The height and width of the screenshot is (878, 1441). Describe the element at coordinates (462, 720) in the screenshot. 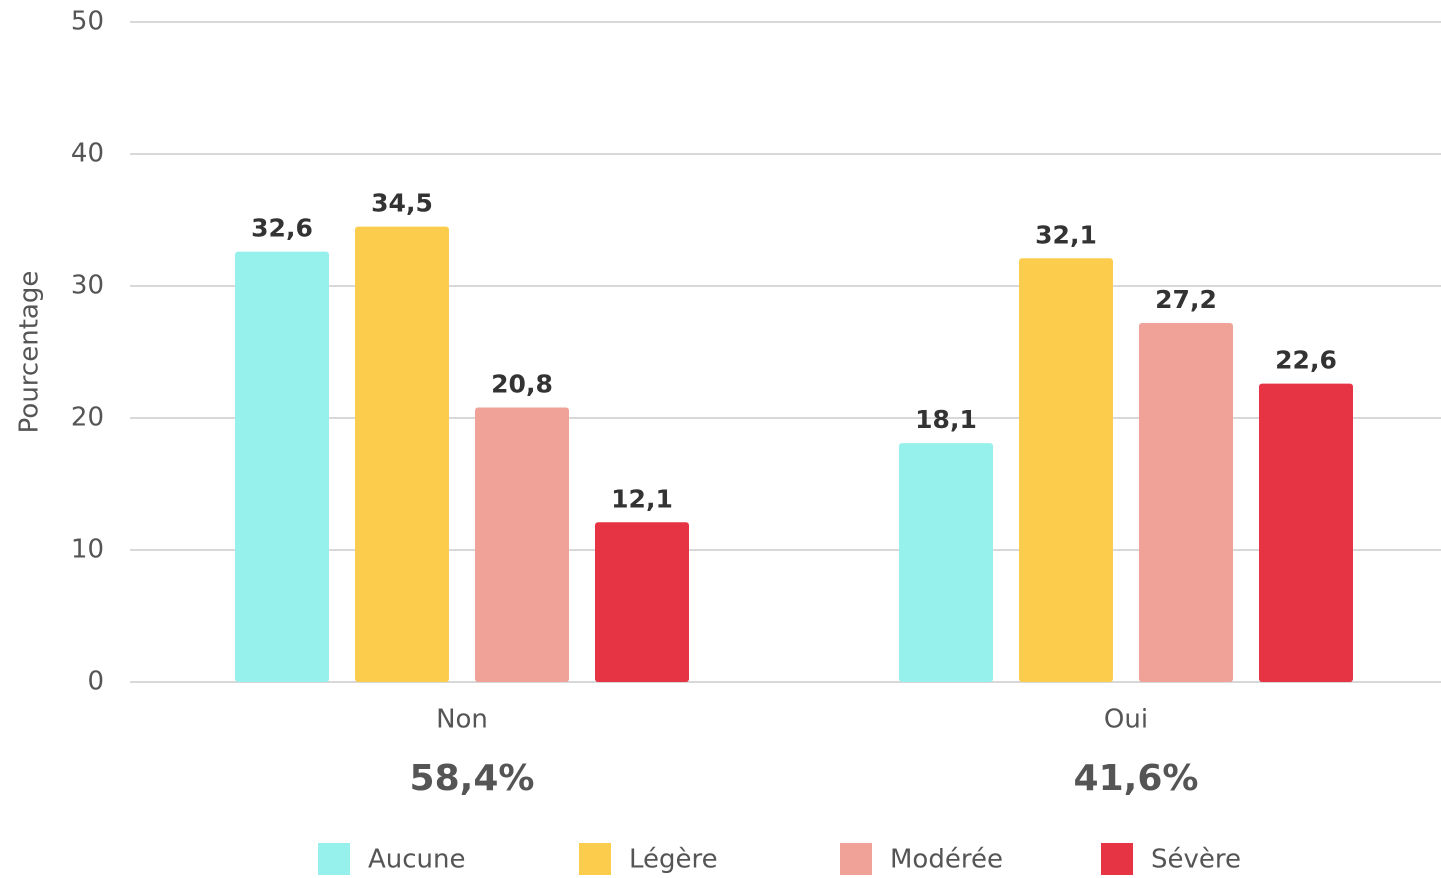

I see `x-tick-label: Non` at that location.